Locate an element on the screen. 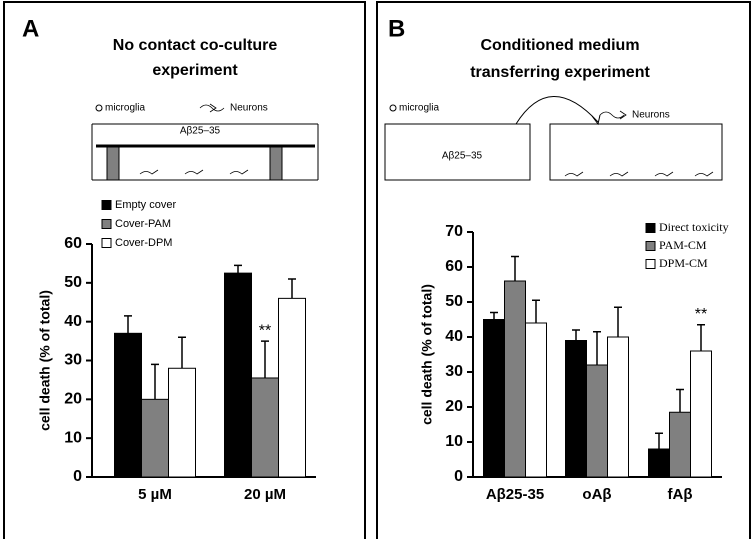 Image resolution: width=753 pixels, height=539 pixels. x-tick-label: Aβ25-35 is located at coordinates (515, 494).